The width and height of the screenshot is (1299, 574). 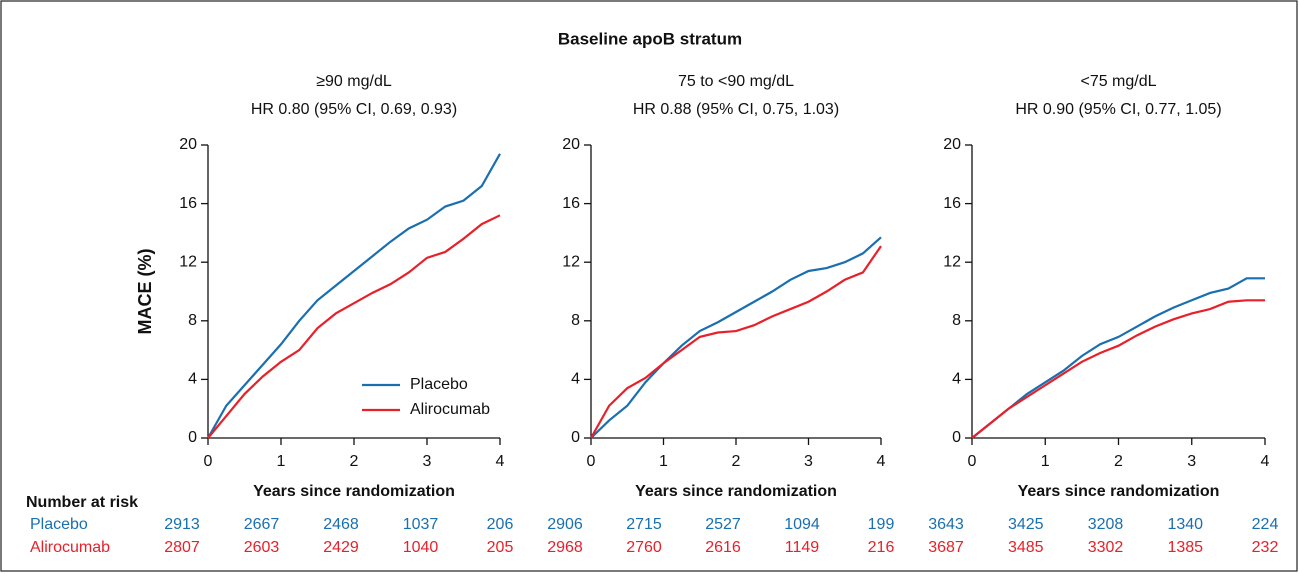 What do you see at coordinates (262, 547) in the screenshot?
I see `risk-count: 2603` at bounding box center [262, 547].